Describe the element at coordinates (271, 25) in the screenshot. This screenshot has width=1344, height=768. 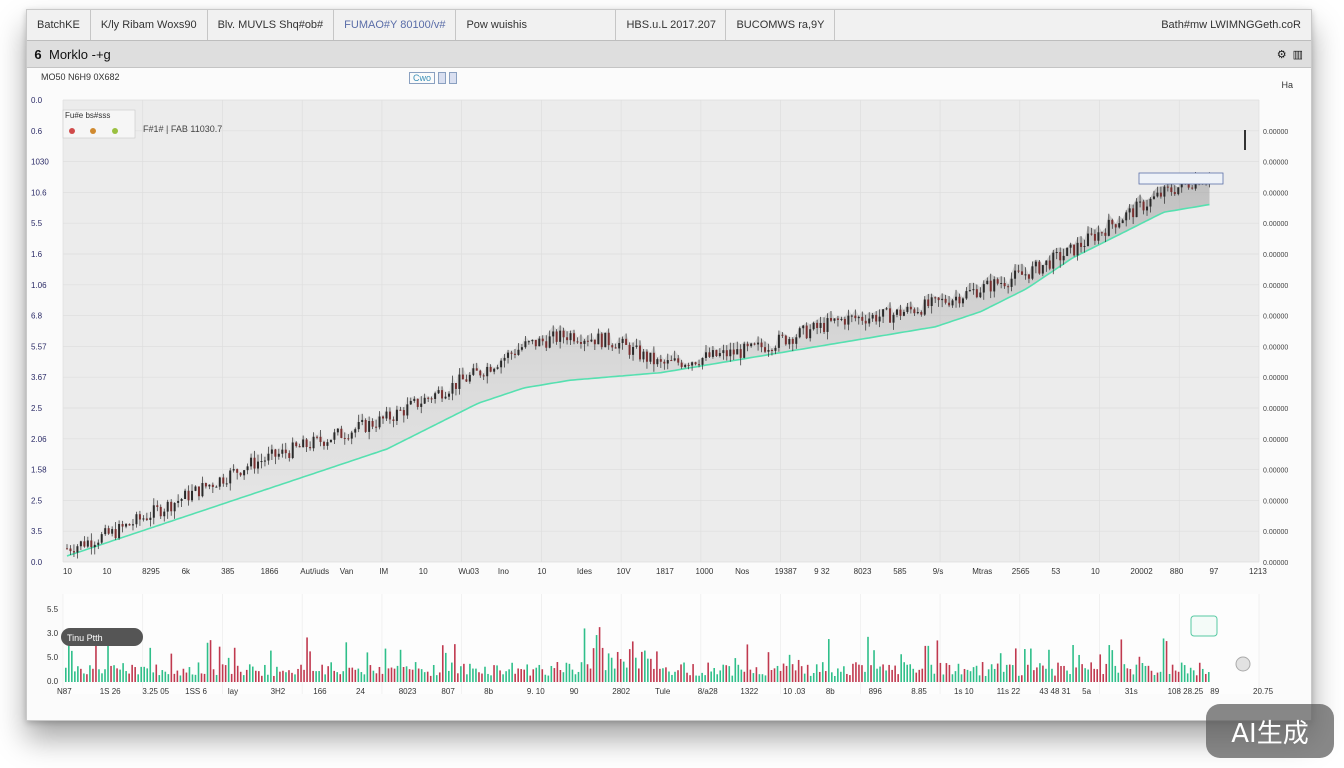
I see `toolbar-item-3: Blv. MUVLS Shq#ob#` at that location.